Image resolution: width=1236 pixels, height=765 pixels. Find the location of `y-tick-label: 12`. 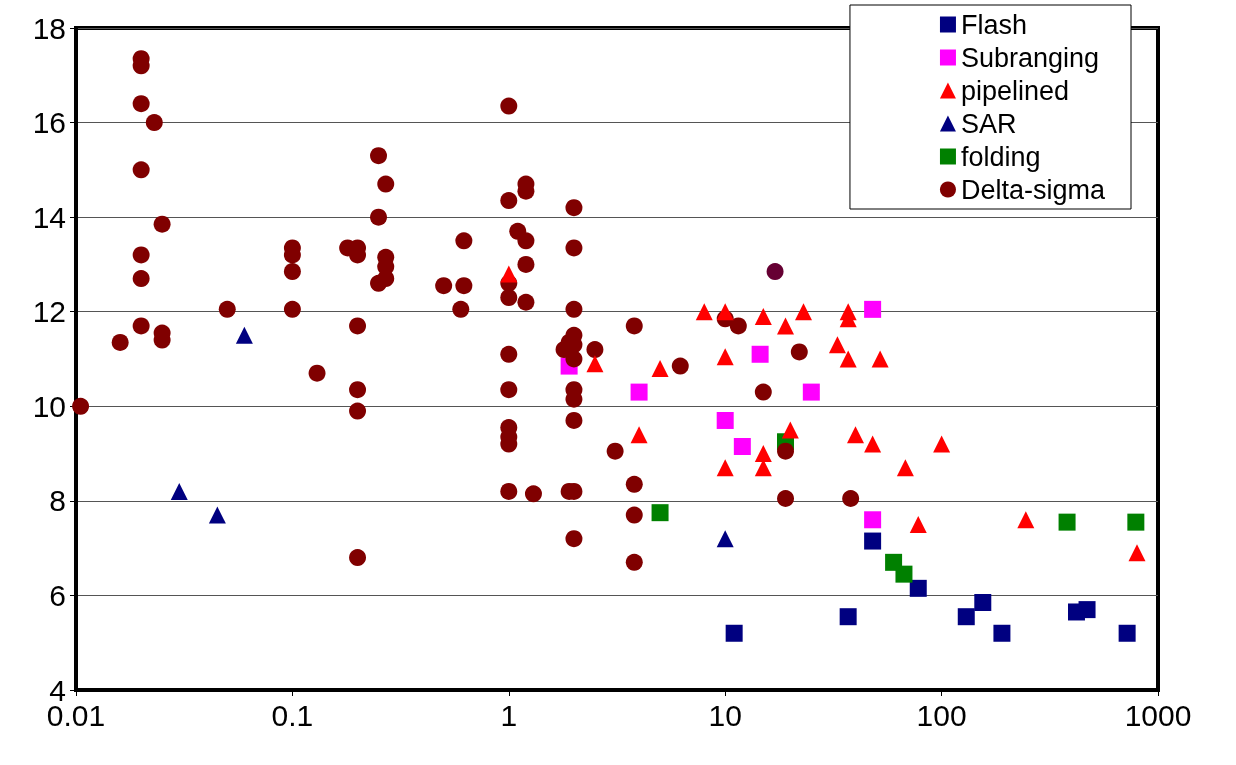

y-tick-label: 12 is located at coordinates (49, 312).